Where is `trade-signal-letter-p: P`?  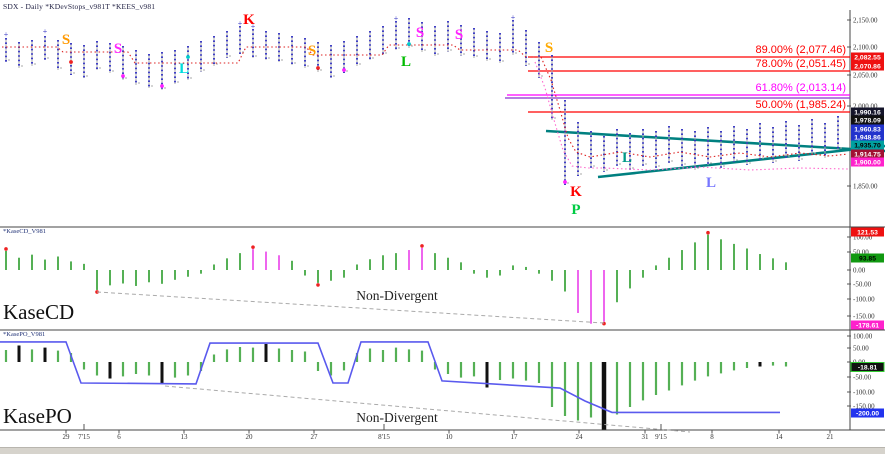 trade-signal-letter-p: P is located at coordinates (575, 210).